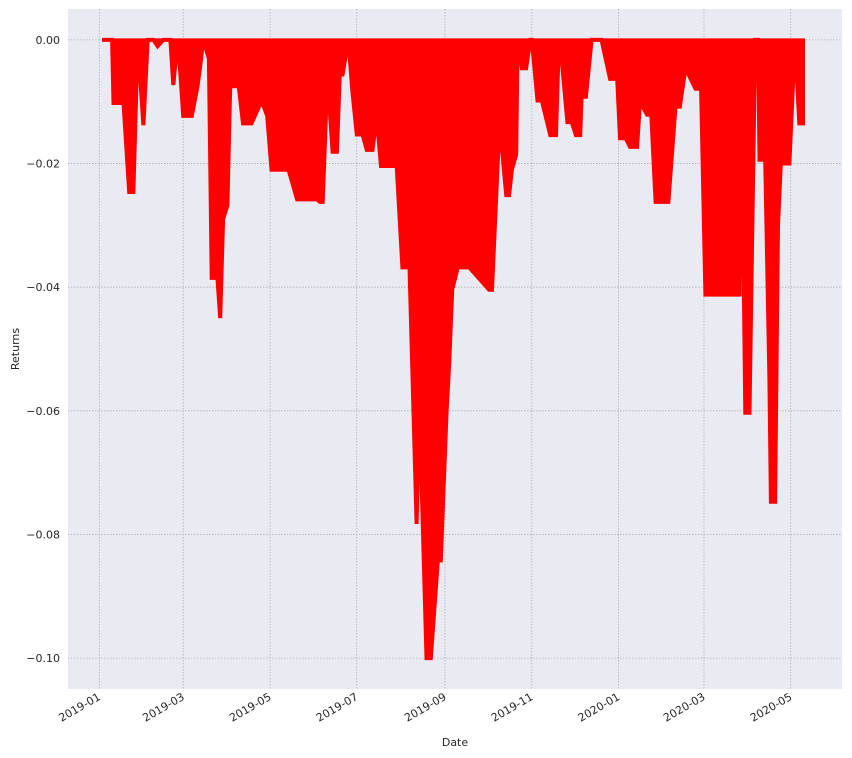 This screenshot has width=852, height=758. What do you see at coordinates (79, 707) in the screenshot?
I see `x-tick-label: 2019-01` at bounding box center [79, 707].